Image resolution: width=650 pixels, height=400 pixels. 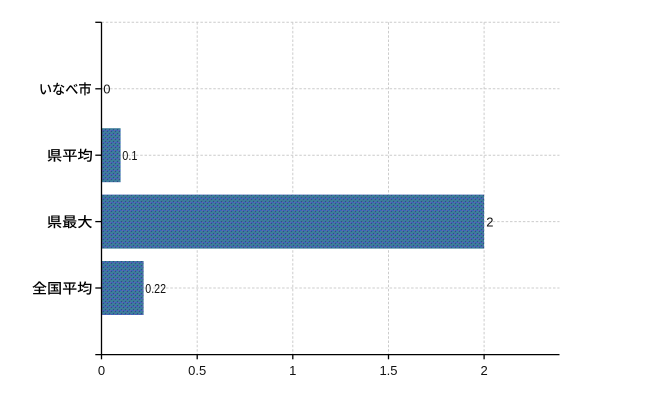 I want to click on svg-text: 1.5, so click(x=388, y=370).